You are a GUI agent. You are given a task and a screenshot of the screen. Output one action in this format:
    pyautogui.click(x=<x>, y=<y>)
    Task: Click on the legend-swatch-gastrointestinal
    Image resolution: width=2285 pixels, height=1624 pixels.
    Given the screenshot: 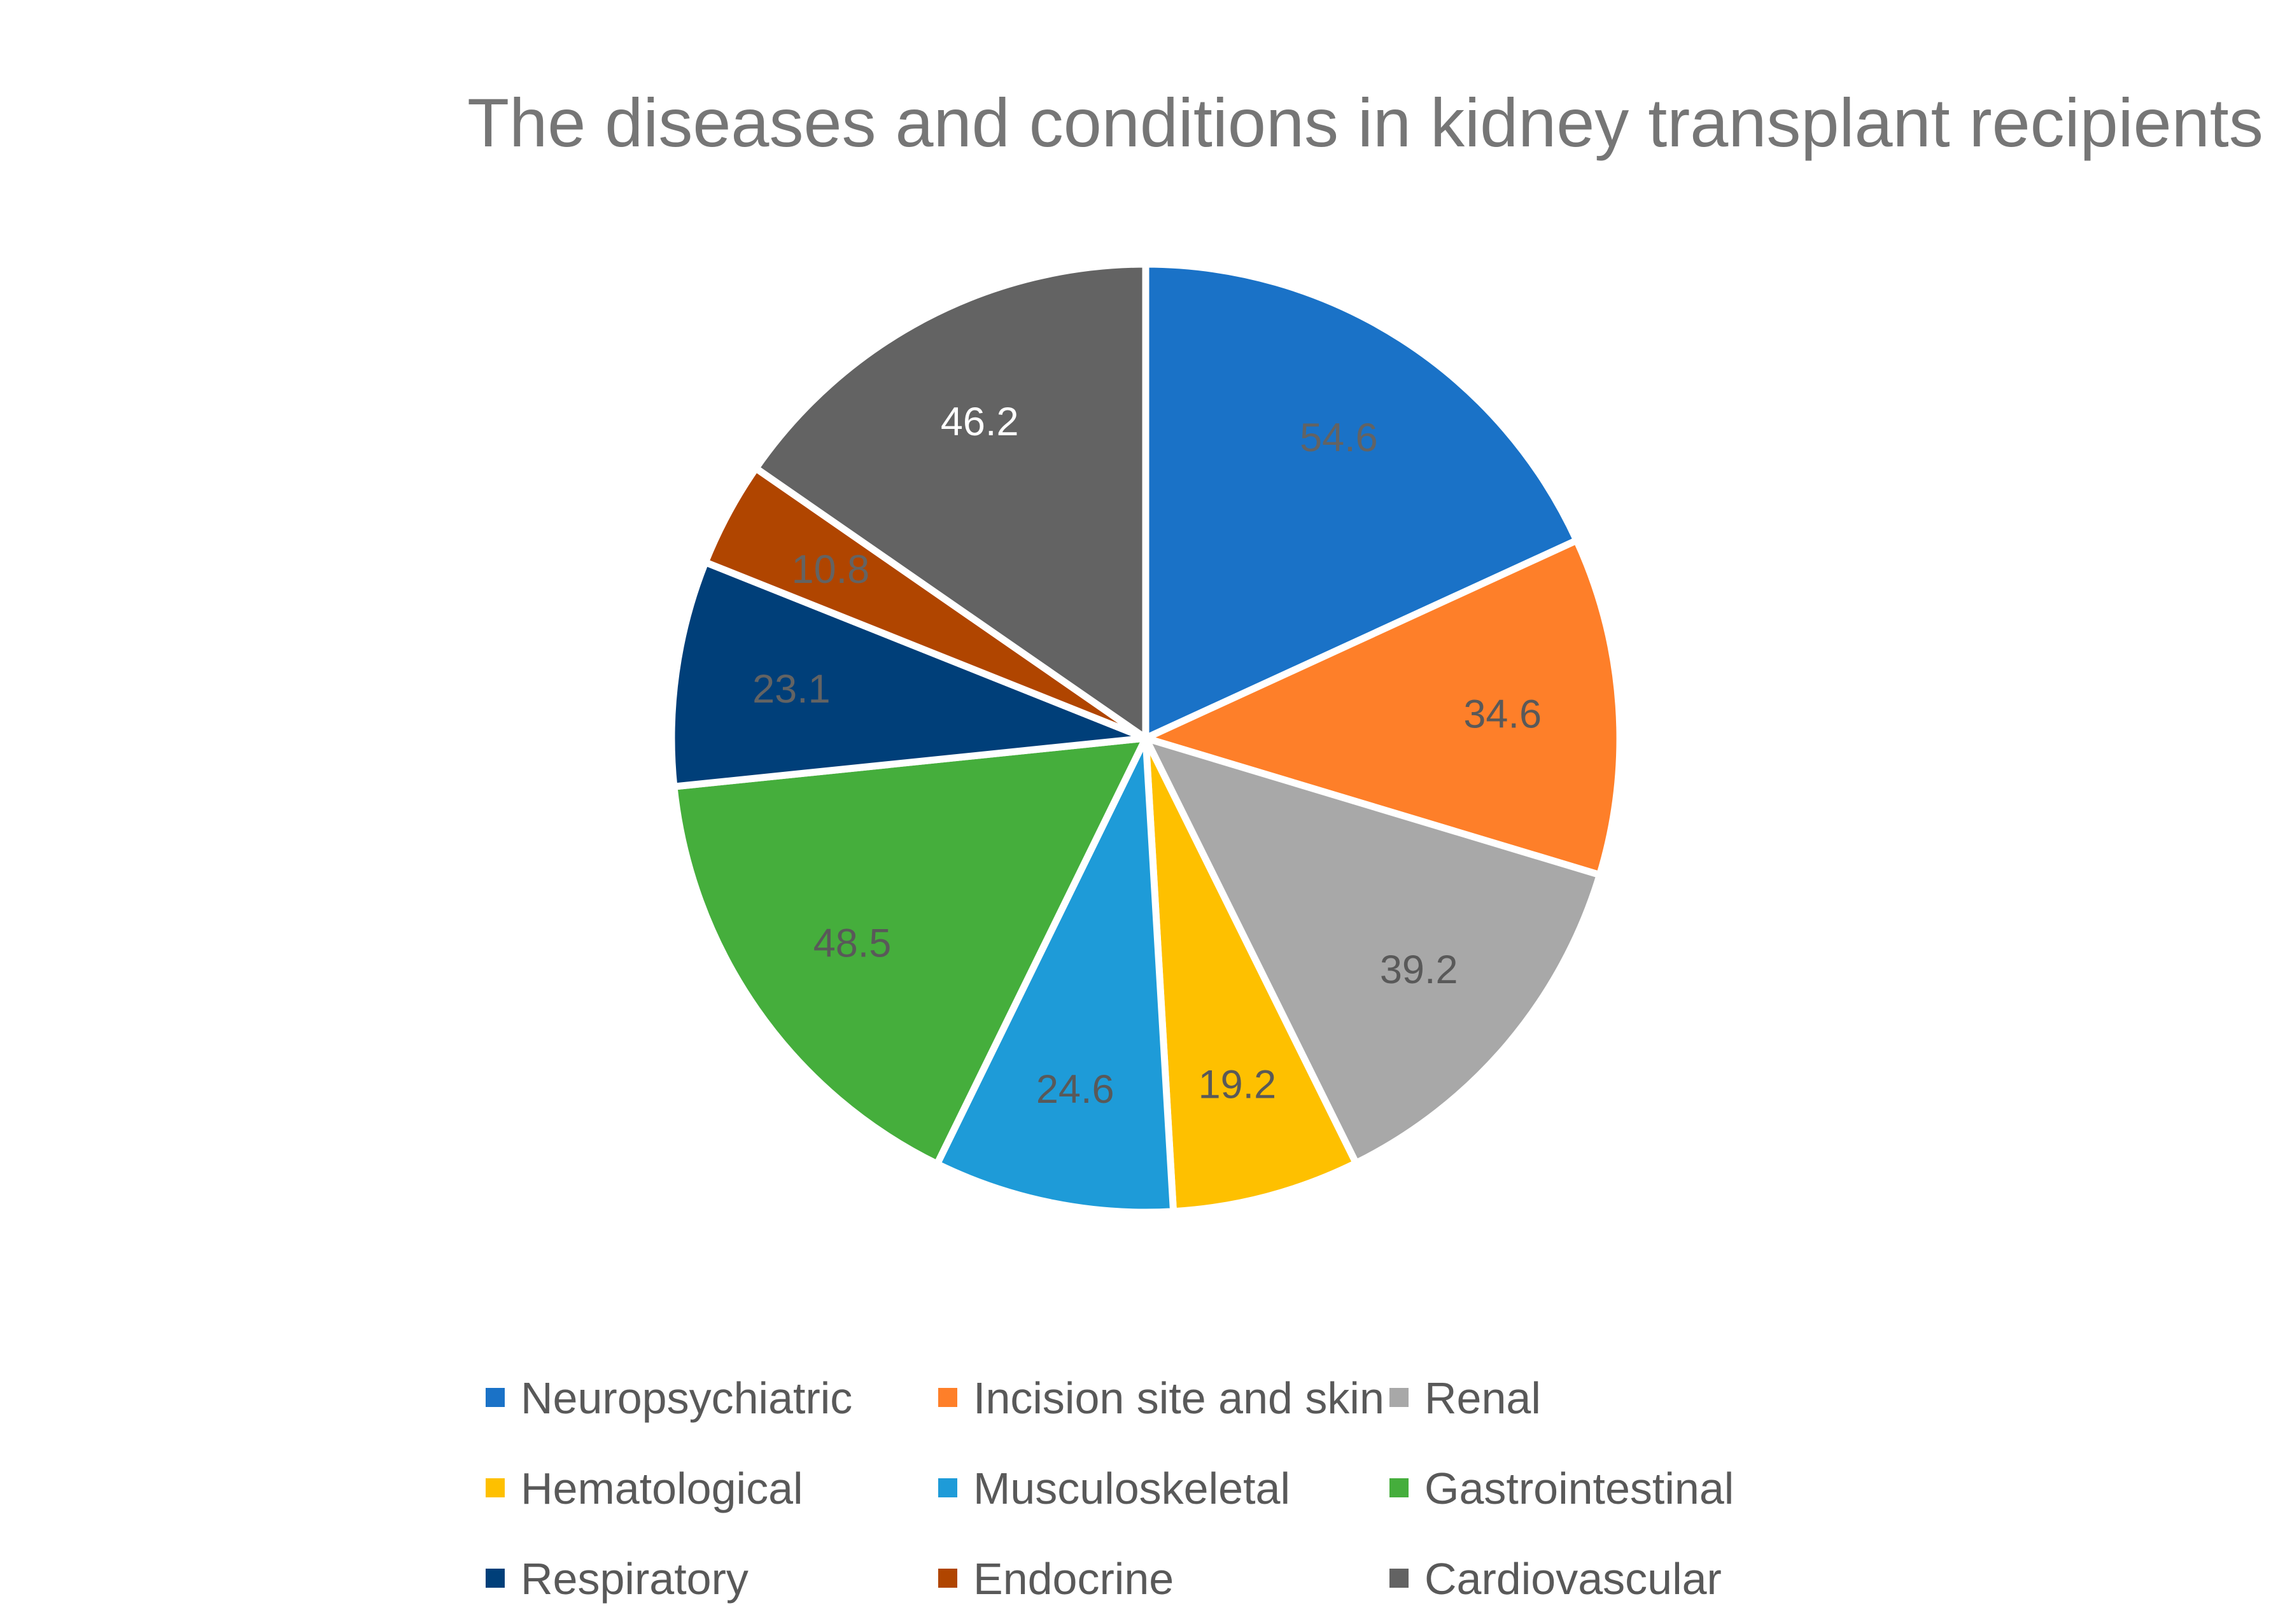 What is the action you would take?
    pyautogui.click(x=1399, y=1487)
    